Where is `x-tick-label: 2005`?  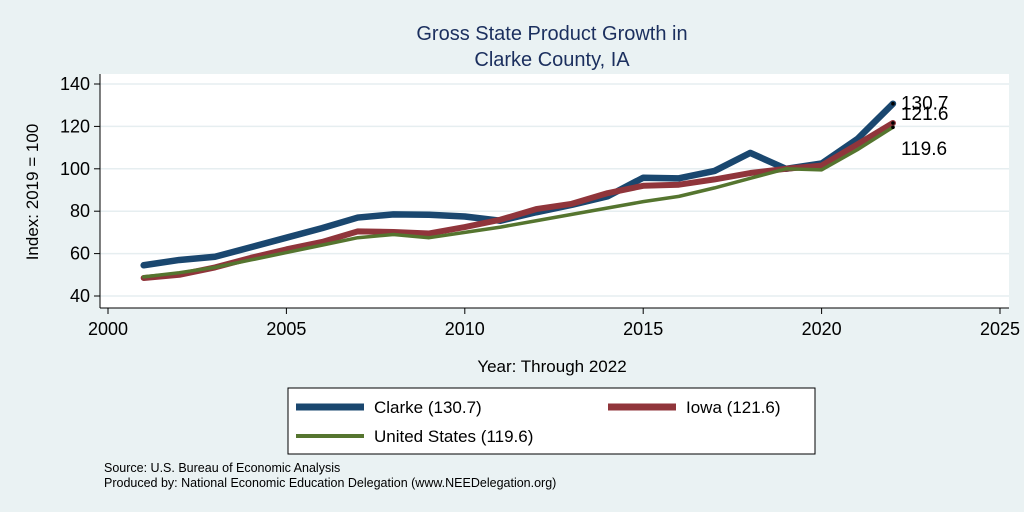
x-tick-label: 2005 is located at coordinates (286, 329).